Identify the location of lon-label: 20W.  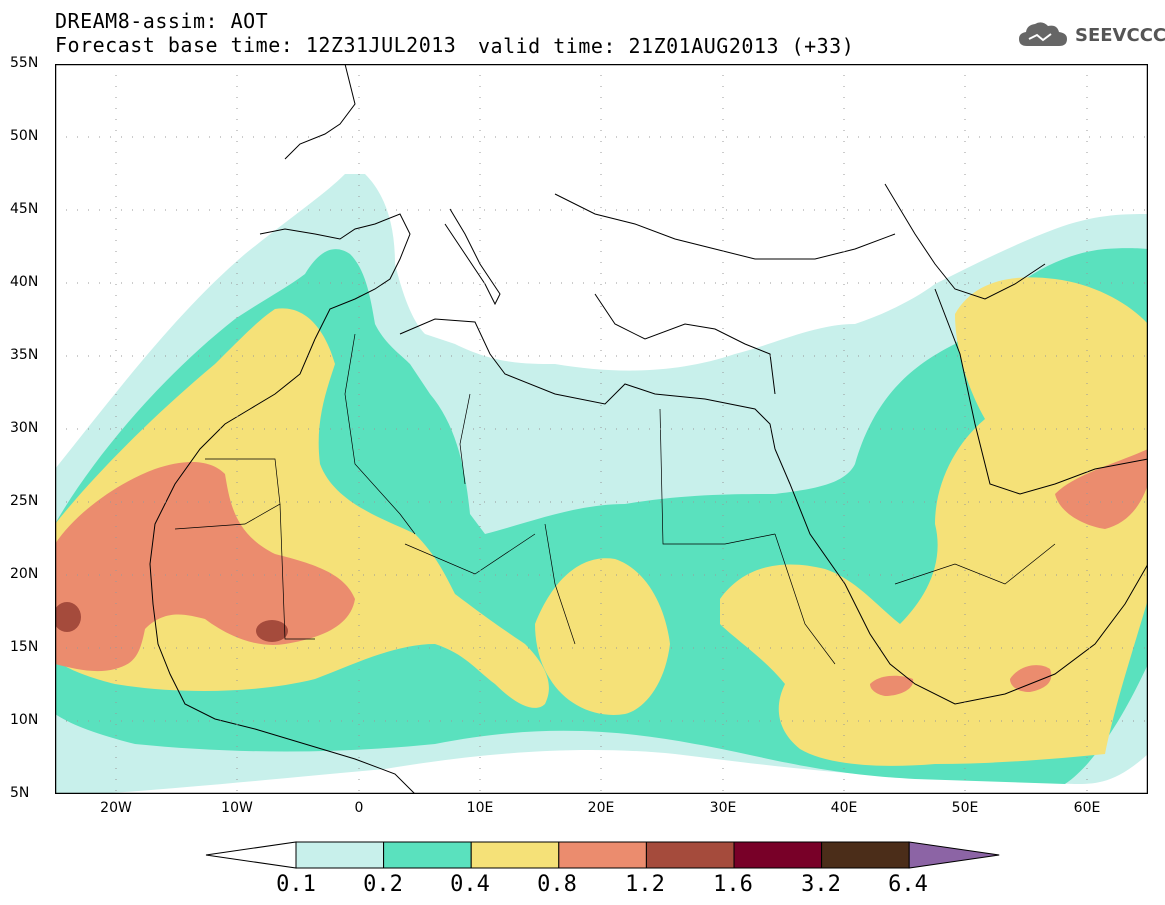
(116, 808).